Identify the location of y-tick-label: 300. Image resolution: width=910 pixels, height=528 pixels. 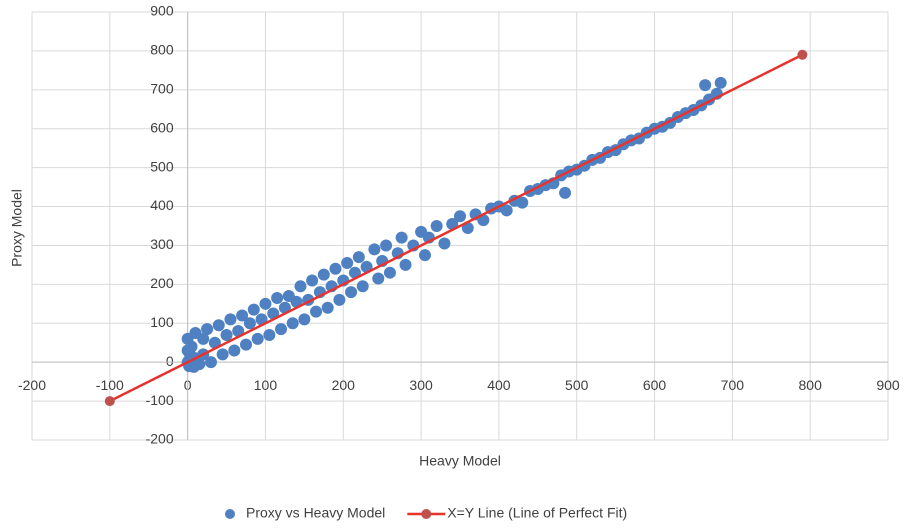
(162, 244).